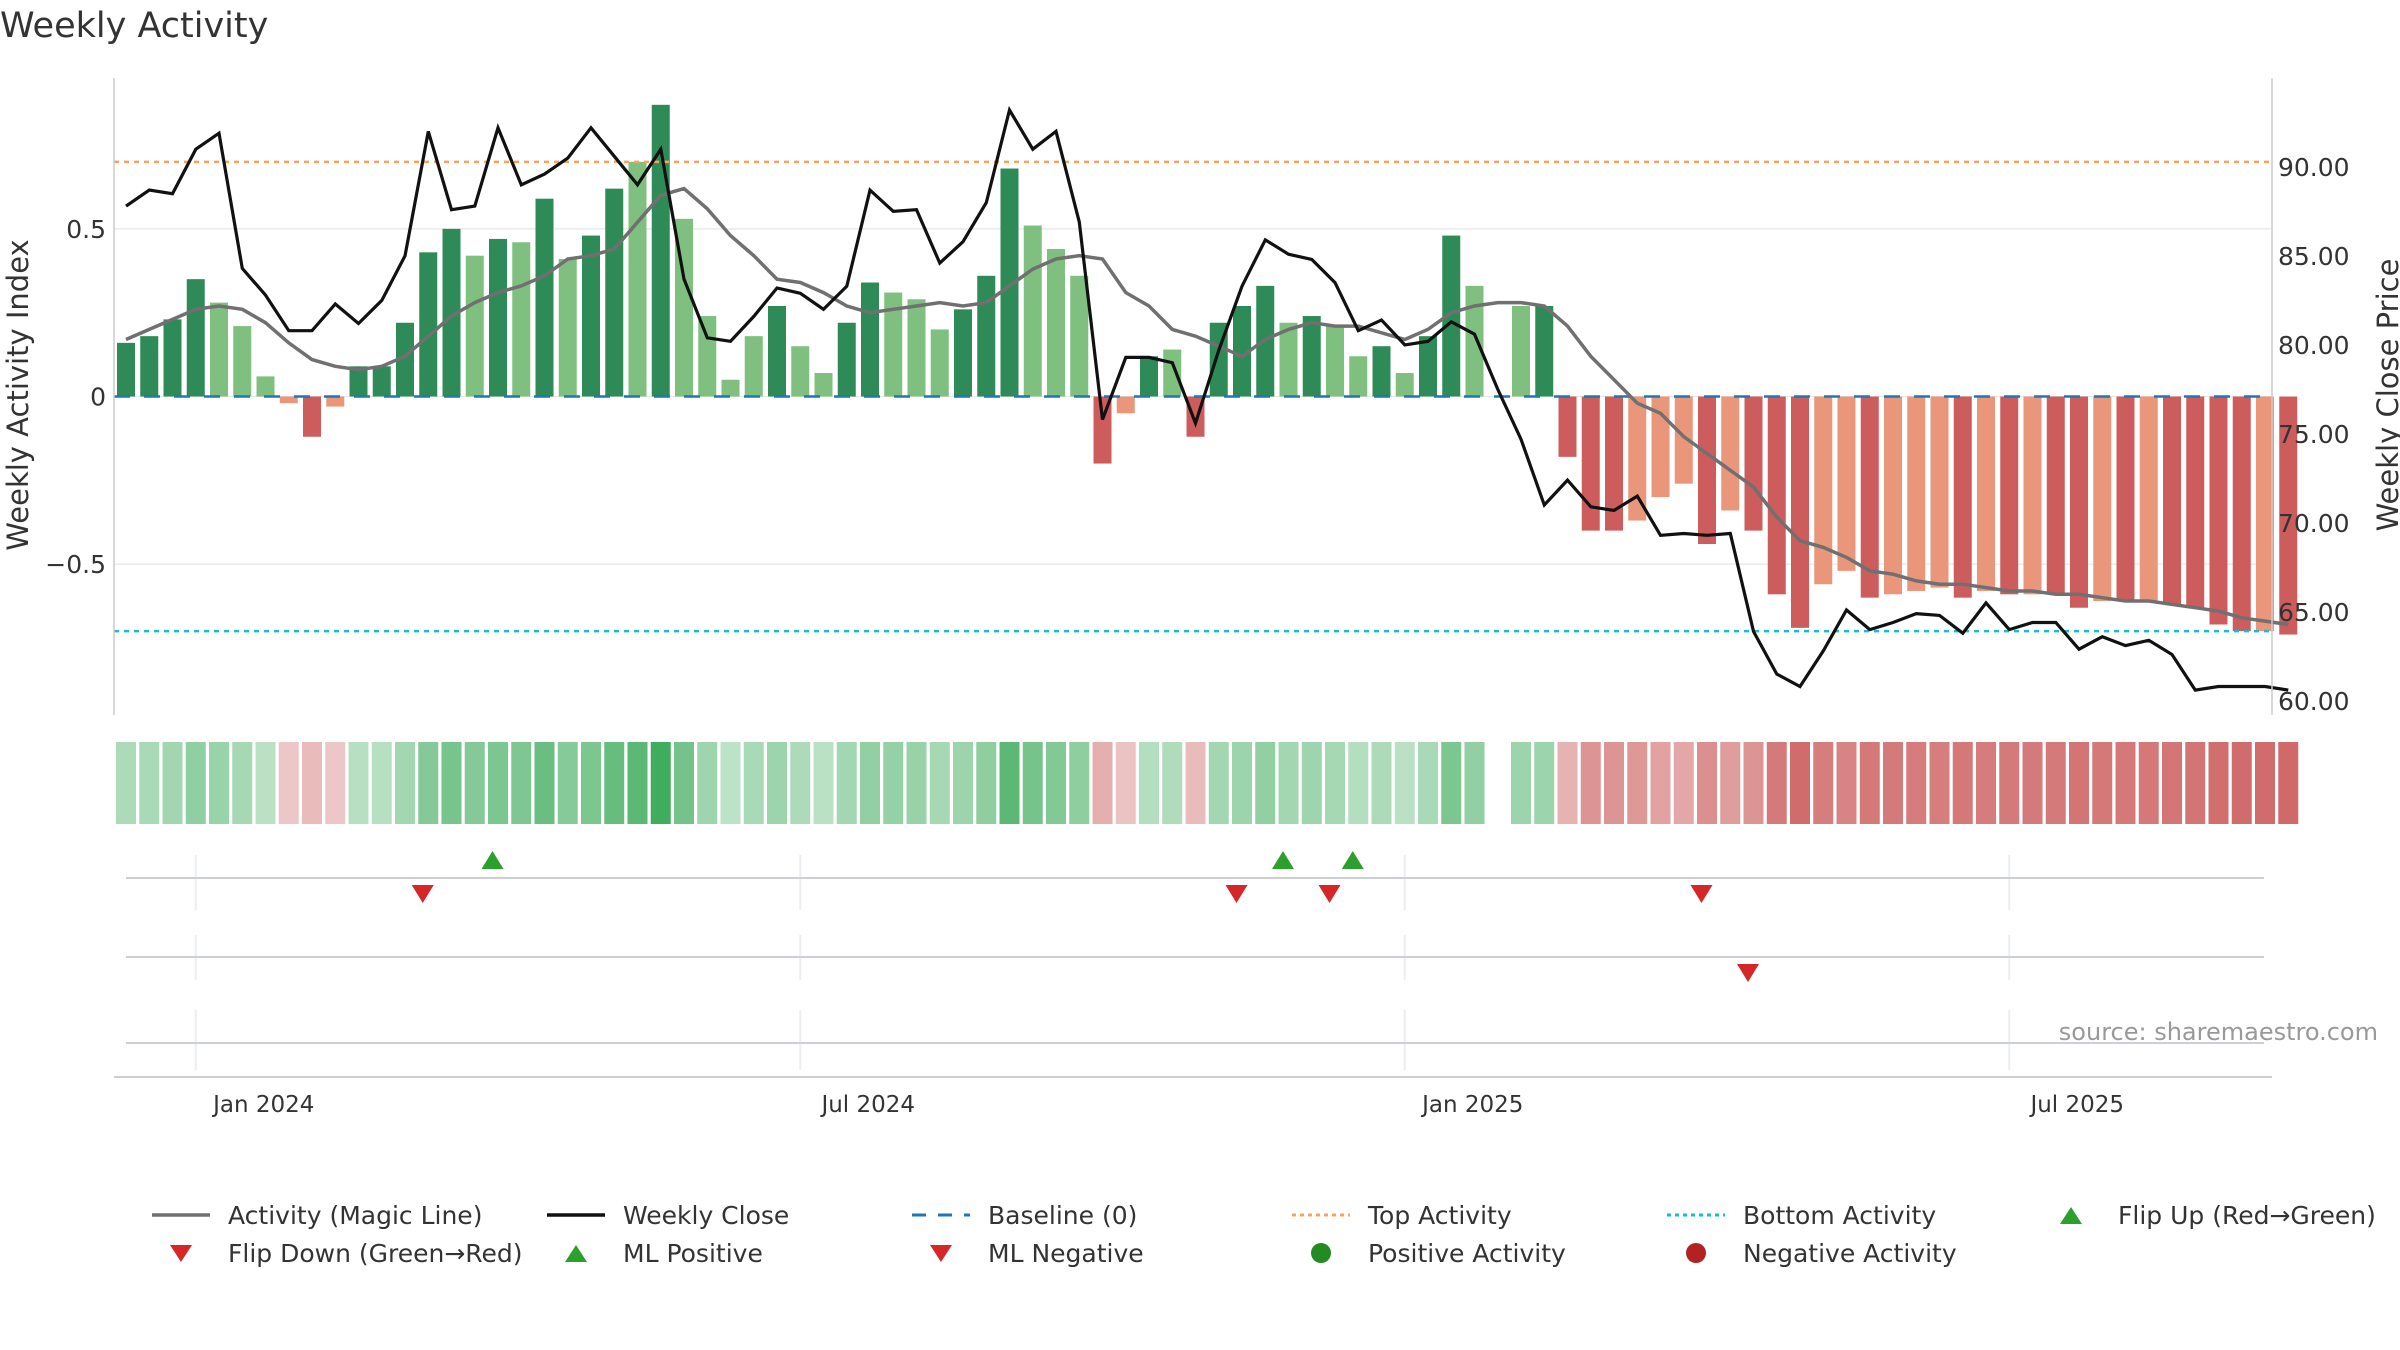 This screenshot has width=2400, height=1350. What do you see at coordinates (2314, 167) in the screenshot?
I see `right-tick-label: 90.00` at bounding box center [2314, 167].